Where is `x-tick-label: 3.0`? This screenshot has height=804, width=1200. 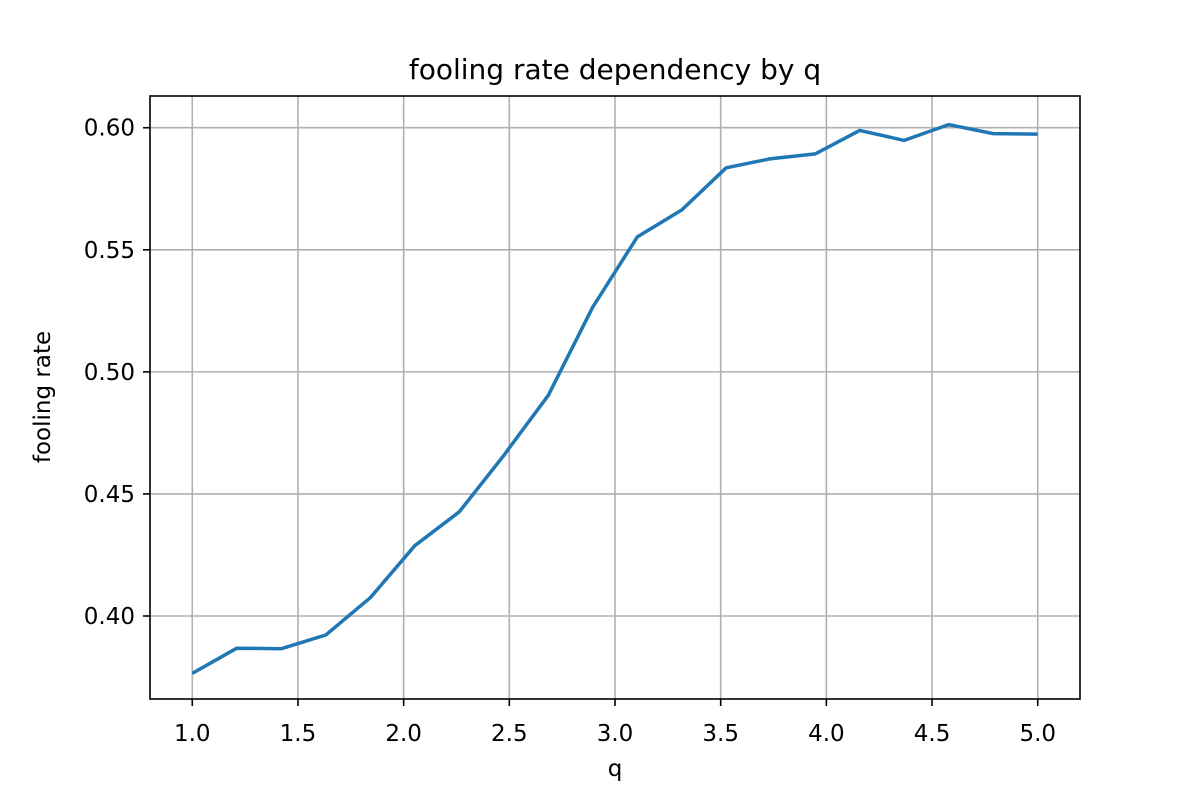
x-tick-label: 3.0 is located at coordinates (615, 734).